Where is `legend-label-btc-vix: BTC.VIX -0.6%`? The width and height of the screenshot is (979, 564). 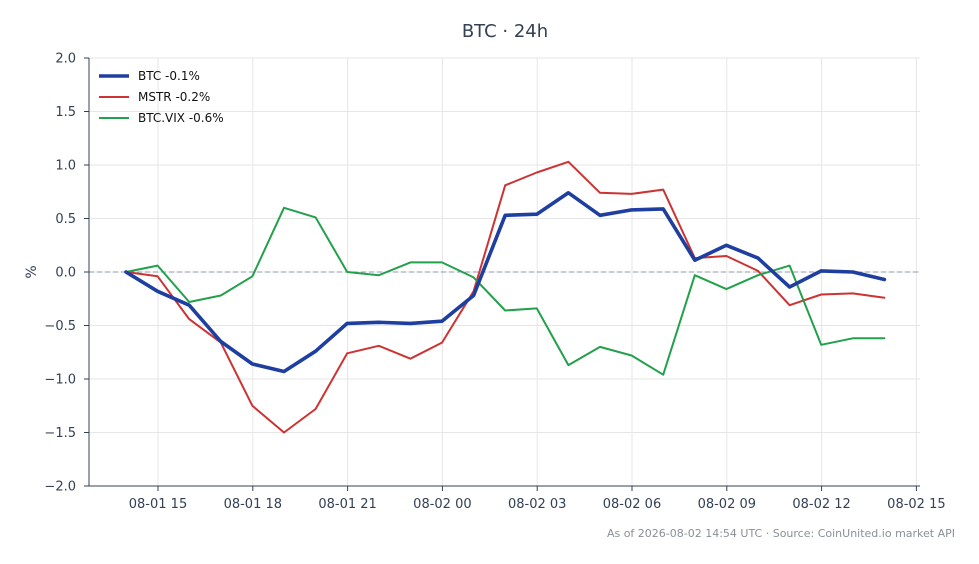
legend-label-btc-vix: BTC.VIX -0.6% is located at coordinates (181, 118).